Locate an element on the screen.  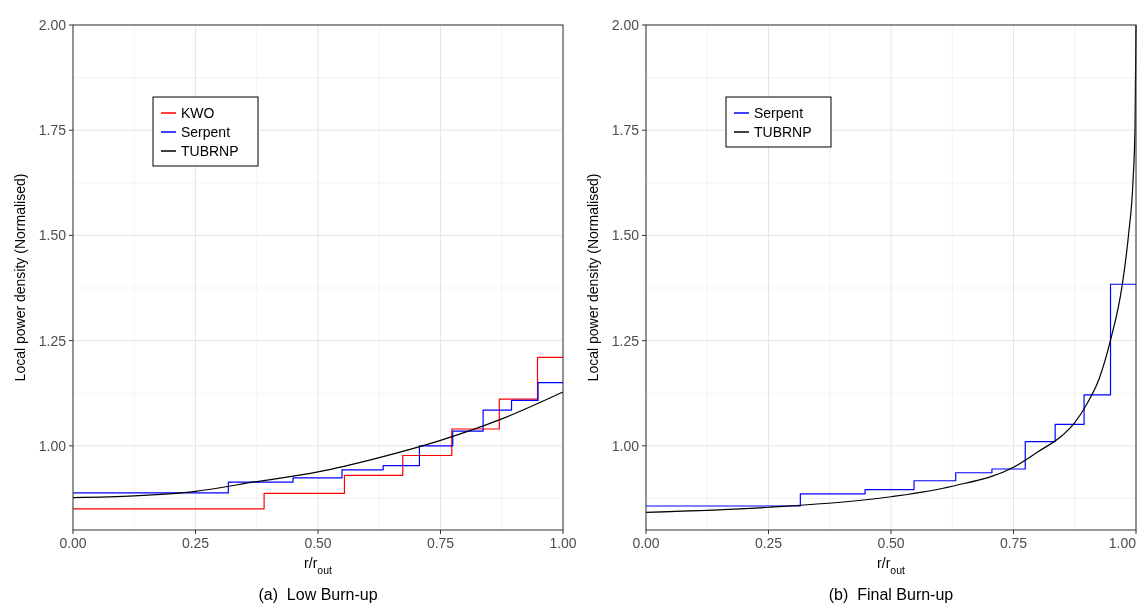
legend-label: KWO is located at coordinates (198, 113).